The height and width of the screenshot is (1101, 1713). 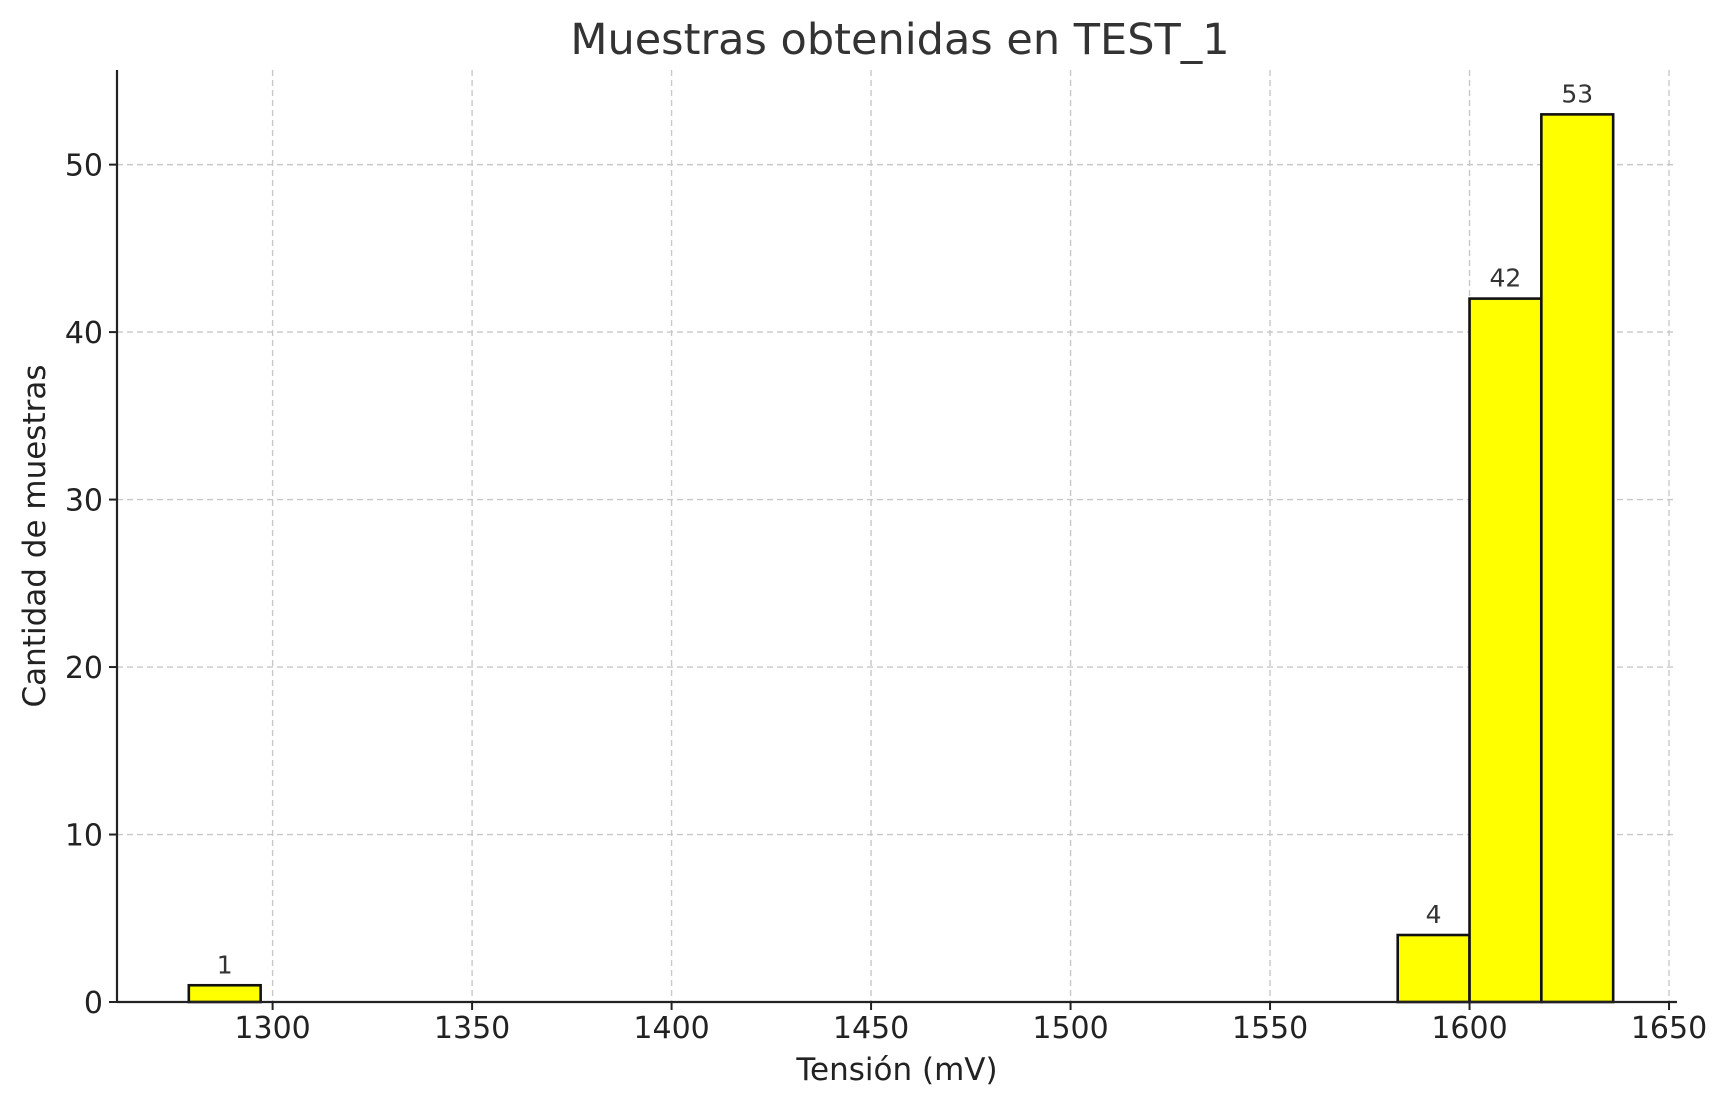 What do you see at coordinates (93, 1003) in the screenshot?
I see `y-tick-label-0: 0` at bounding box center [93, 1003].